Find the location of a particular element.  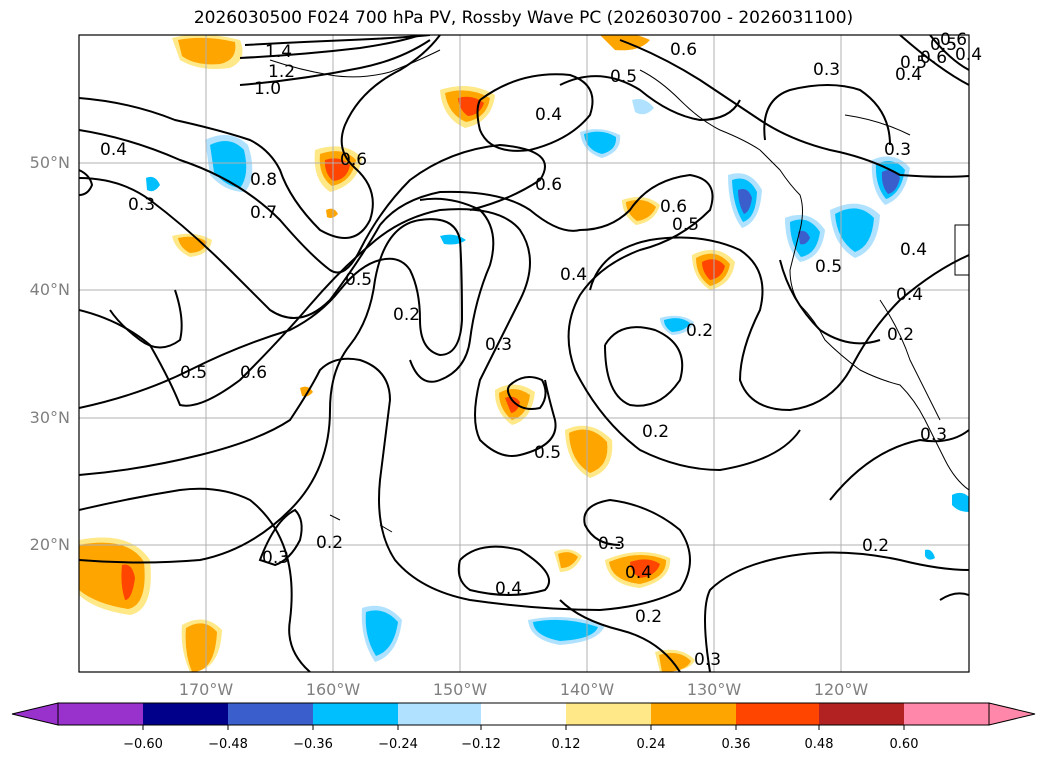

colorbar-tick-label: 0.12 is located at coordinates (566, 744).